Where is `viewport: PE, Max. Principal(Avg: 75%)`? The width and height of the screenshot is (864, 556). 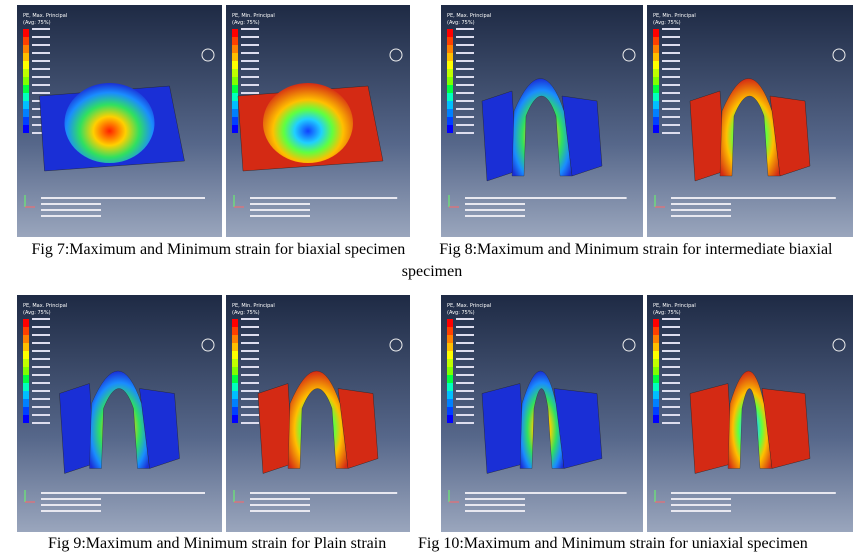 viewport: PE, Max. Principal(Avg: 75%) is located at coordinates (542, 413).